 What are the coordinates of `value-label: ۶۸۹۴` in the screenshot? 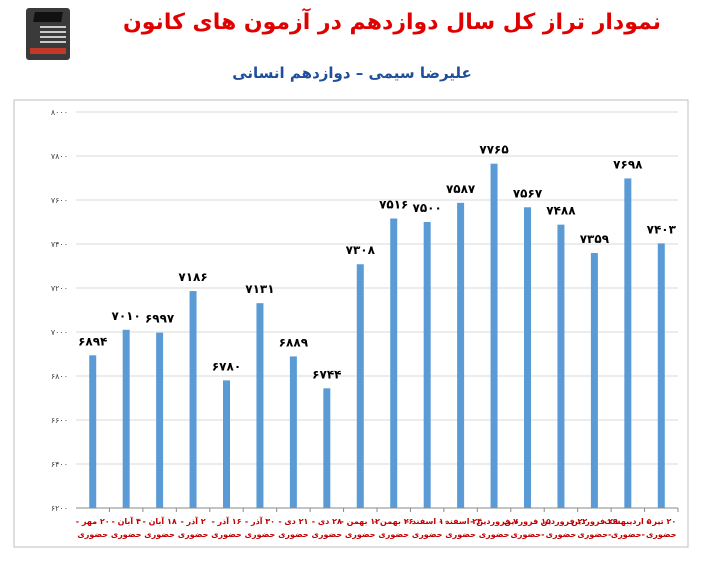 It's located at (92, 341).